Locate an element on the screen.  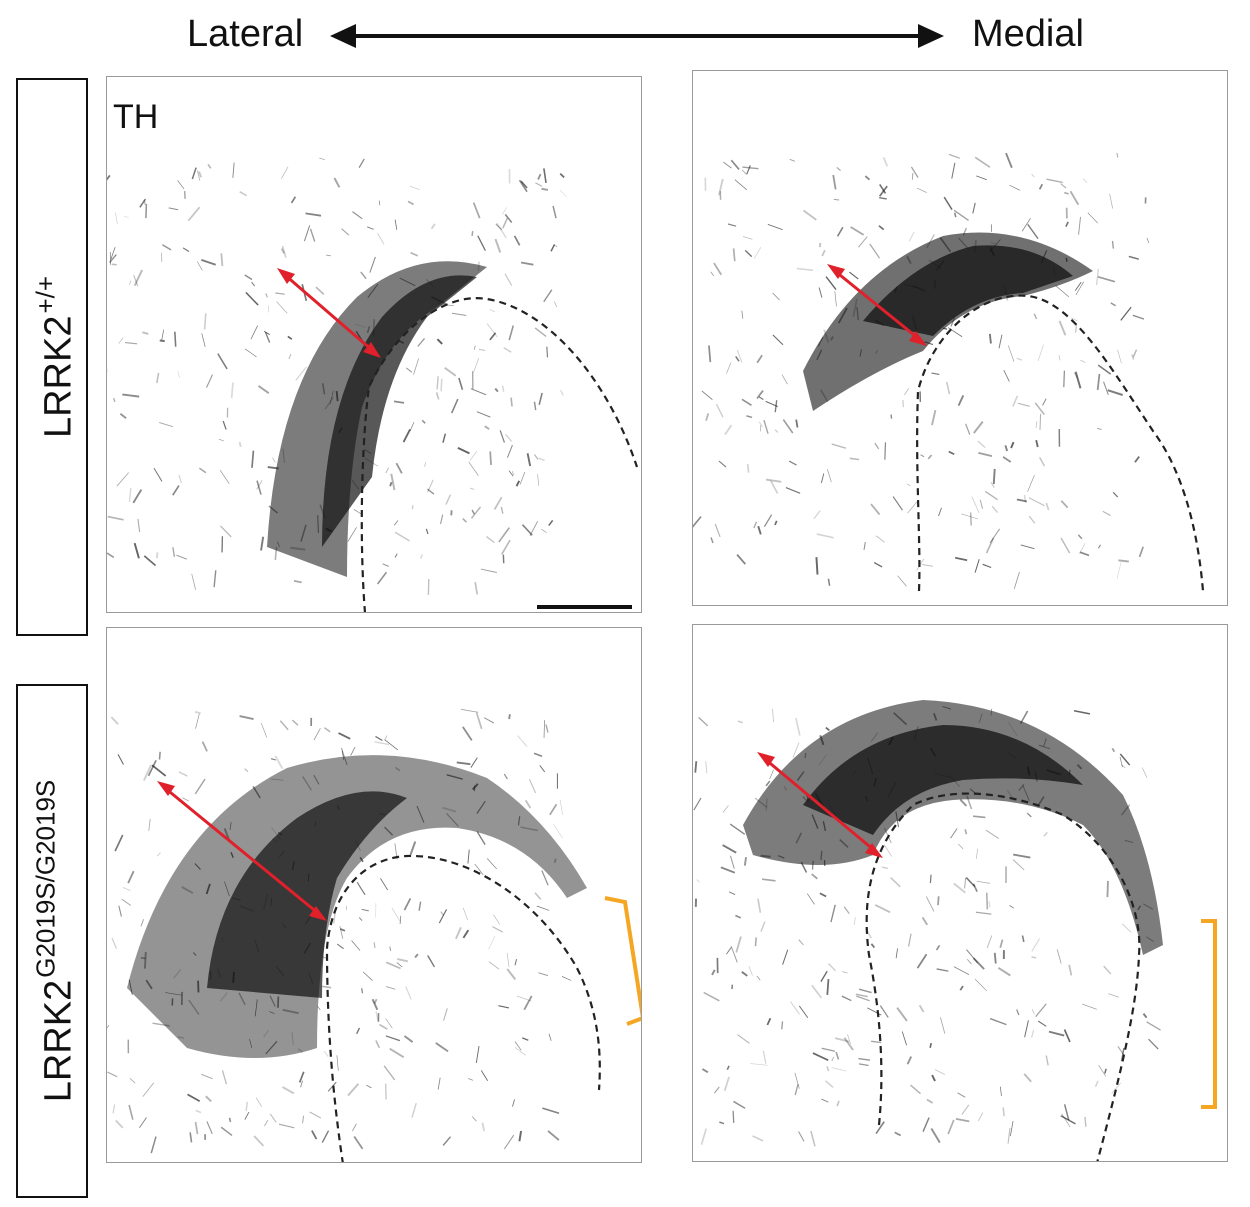
stain-label: TH is located at coordinates (136, 117).